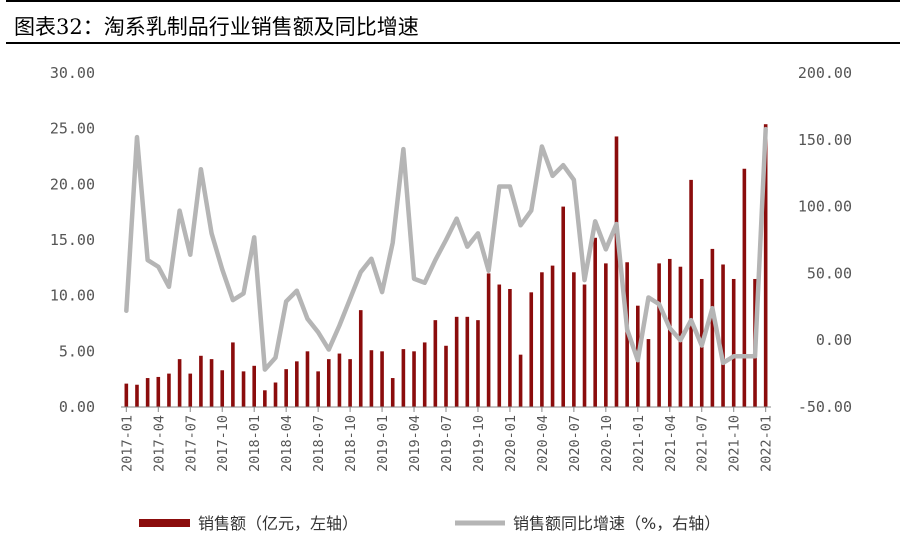 The image size is (910, 538). Describe the element at coordinates (607, 443) in the screenshot. I see `x-tick-label: 2020-10` at that location.